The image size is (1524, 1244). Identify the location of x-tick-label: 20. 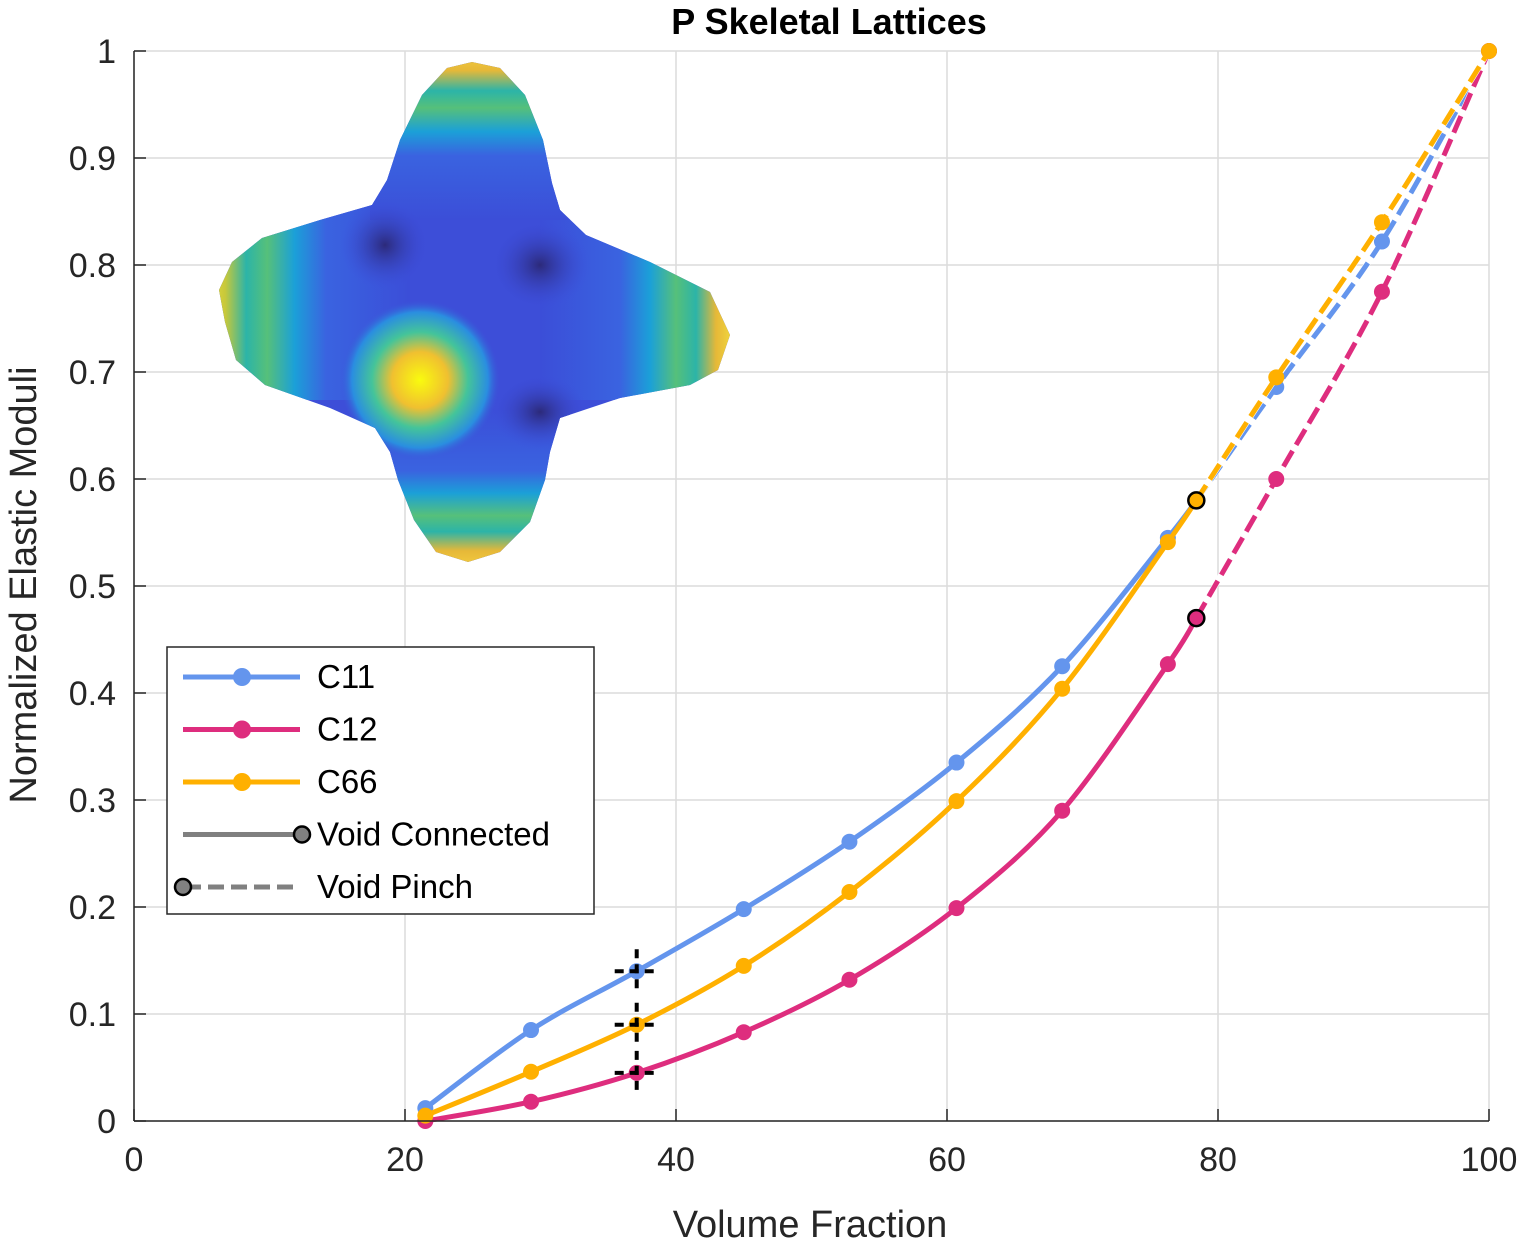
(405, 1160).